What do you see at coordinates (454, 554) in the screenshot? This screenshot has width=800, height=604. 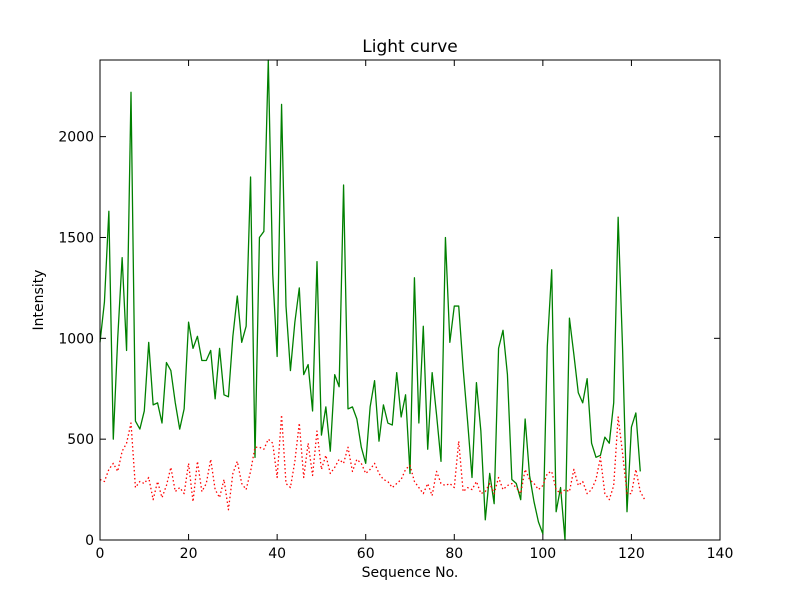 I see `x-tick-label: 80` at bounding box center [454, 554].